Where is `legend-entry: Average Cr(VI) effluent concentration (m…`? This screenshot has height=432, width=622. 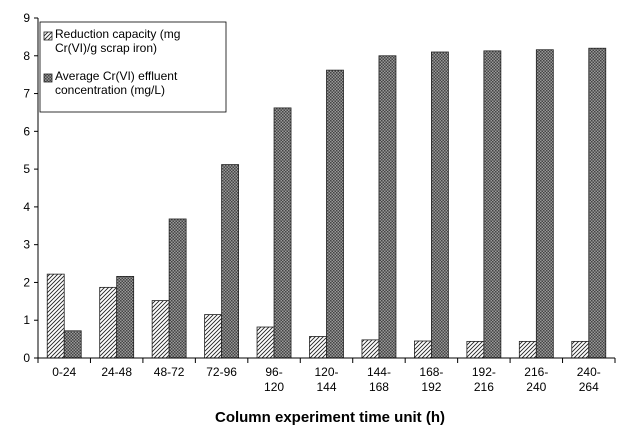 legend-entry: Average Cr(VI) effluent concentration (m… is located at coordinates (116, 83).